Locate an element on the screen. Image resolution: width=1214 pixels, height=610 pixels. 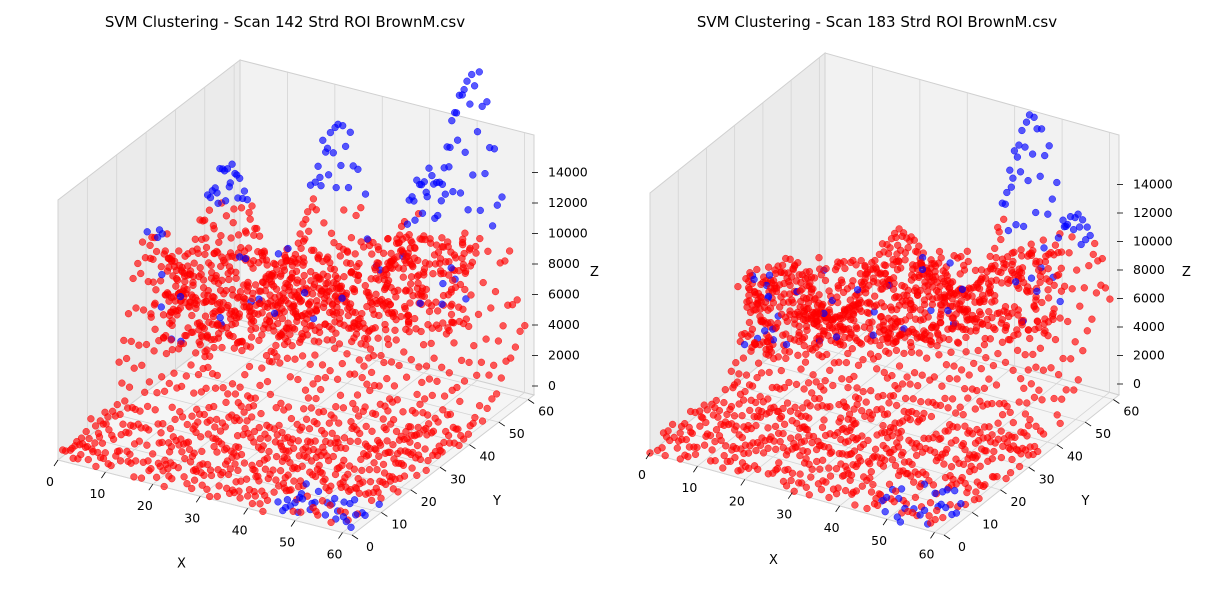
z-axis-label: Z is located at coordinates (1186, 272).